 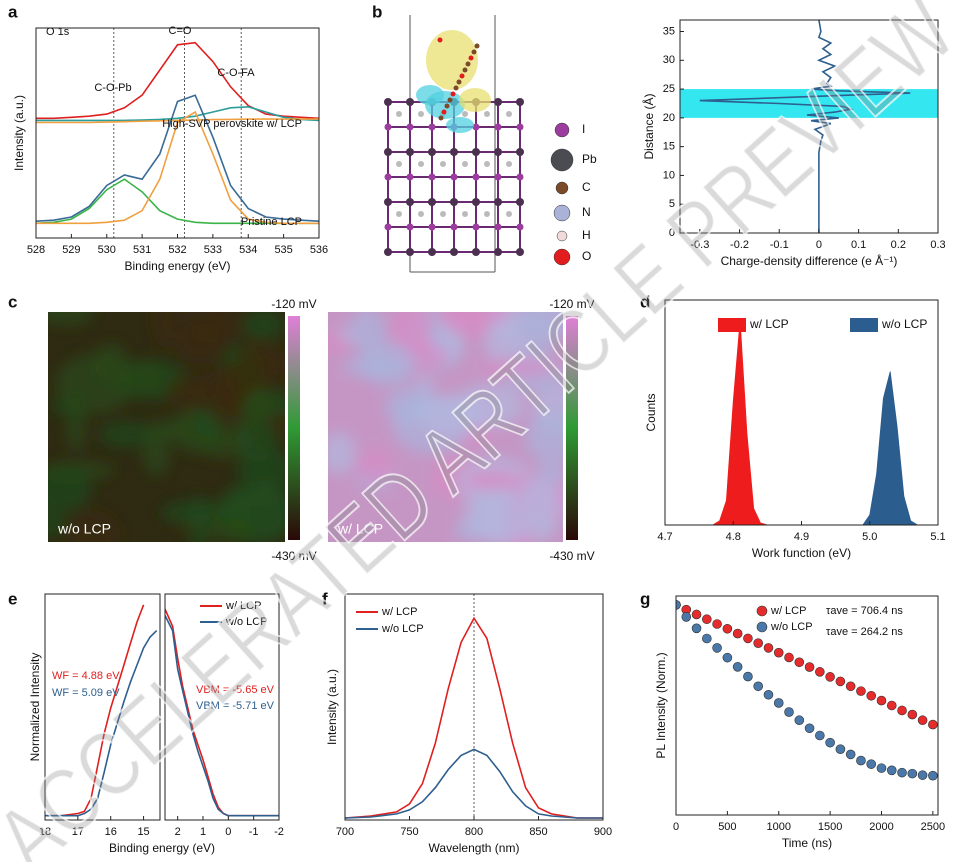 I want to click on x-tick-label: 500, so click(x=727, y=827).